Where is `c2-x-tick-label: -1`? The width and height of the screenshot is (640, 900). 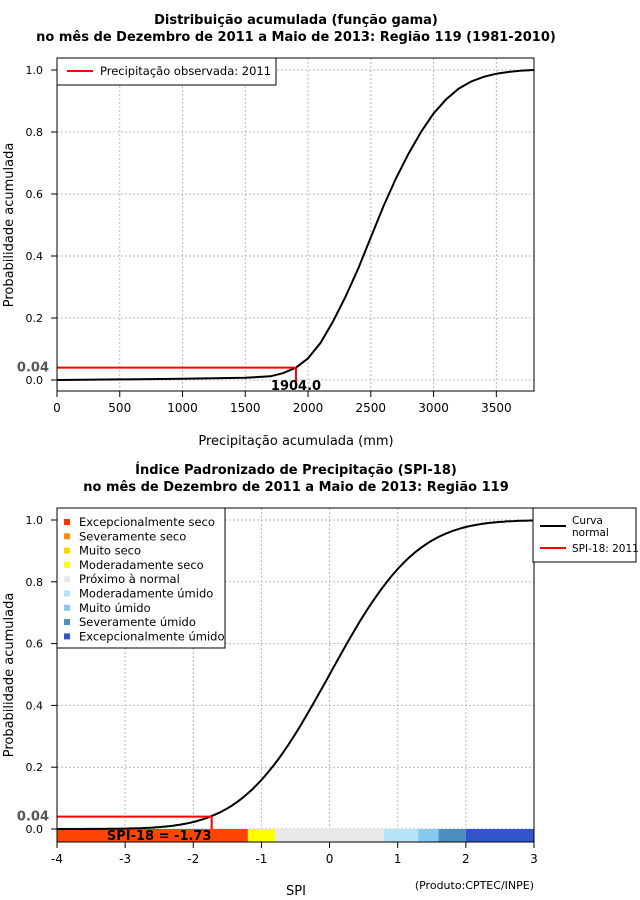
c2-x-tick-label: -1 is located at coordinates (261, 859).